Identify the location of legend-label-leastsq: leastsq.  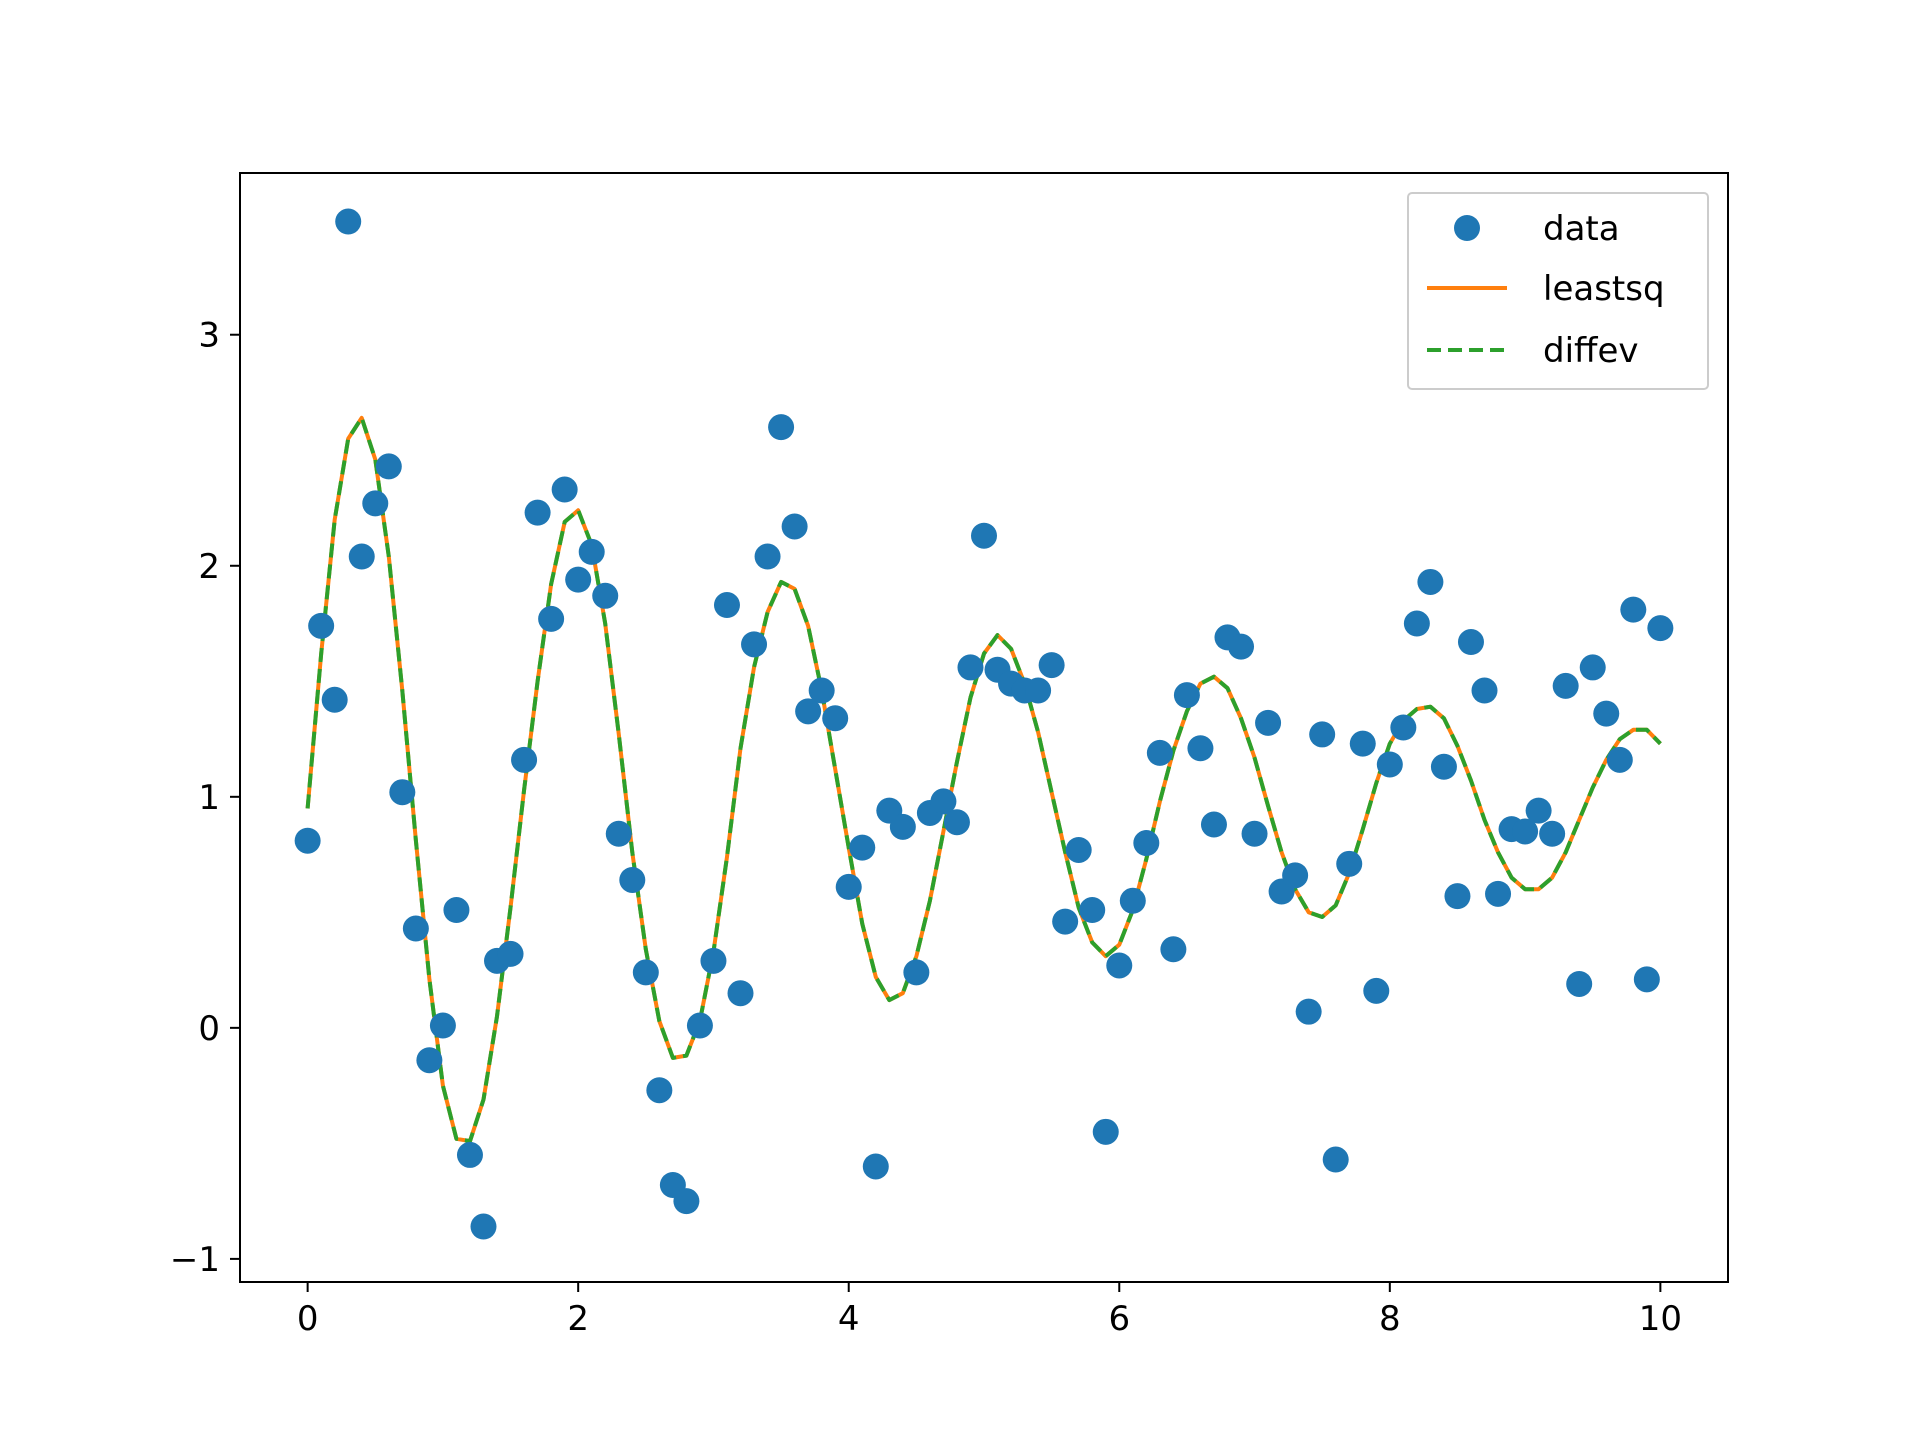
(1604, 289).